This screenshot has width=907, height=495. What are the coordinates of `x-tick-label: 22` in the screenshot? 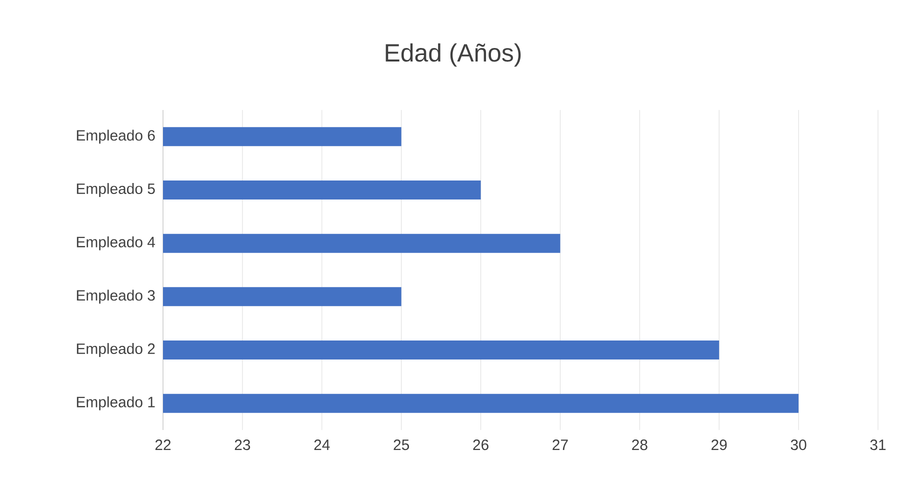 It's located at (163, 445).